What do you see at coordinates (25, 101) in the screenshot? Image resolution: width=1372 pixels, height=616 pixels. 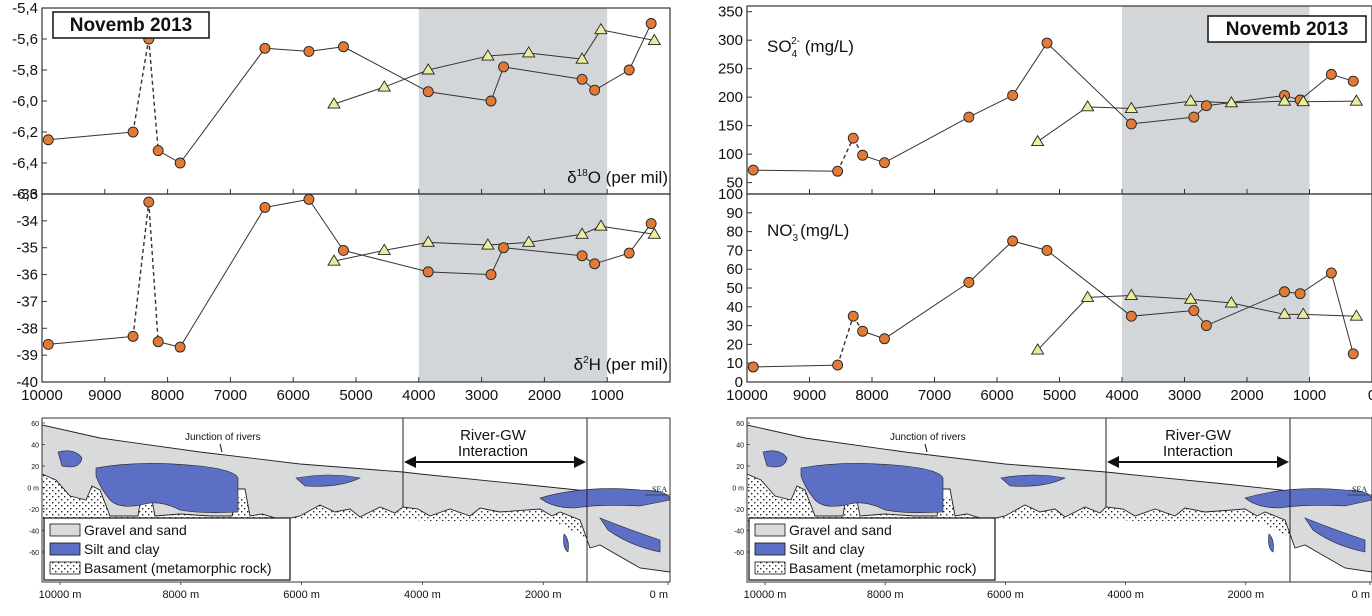 I see `o18-y-tick-label: -6,0` at bounding box center [25, 101].